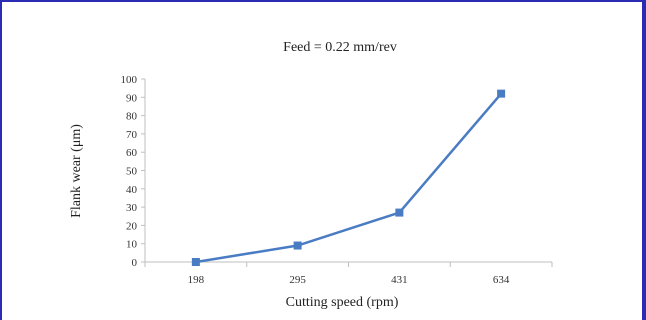 This screenshot has height=320, width=646. What do you see at coordinates (132, 226) in the screenshot?
I see `y-tick-label: 20` at bounding box center [132, 226].